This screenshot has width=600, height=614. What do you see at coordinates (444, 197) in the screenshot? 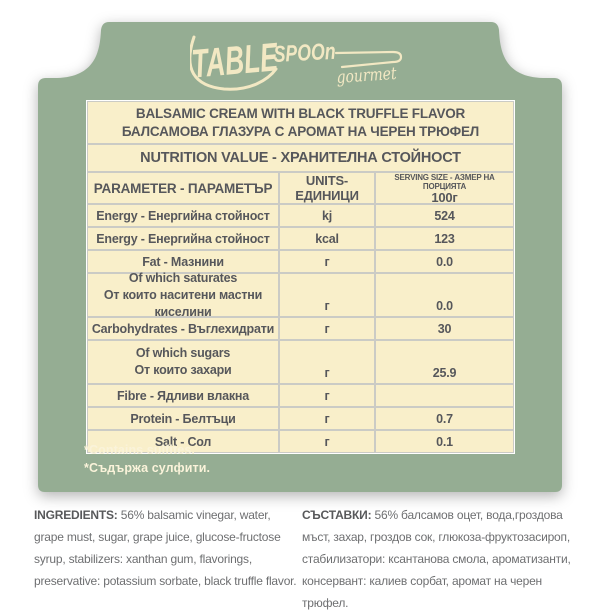
I see `serving-size-amount: 100г` at bounding box center [444, 197].